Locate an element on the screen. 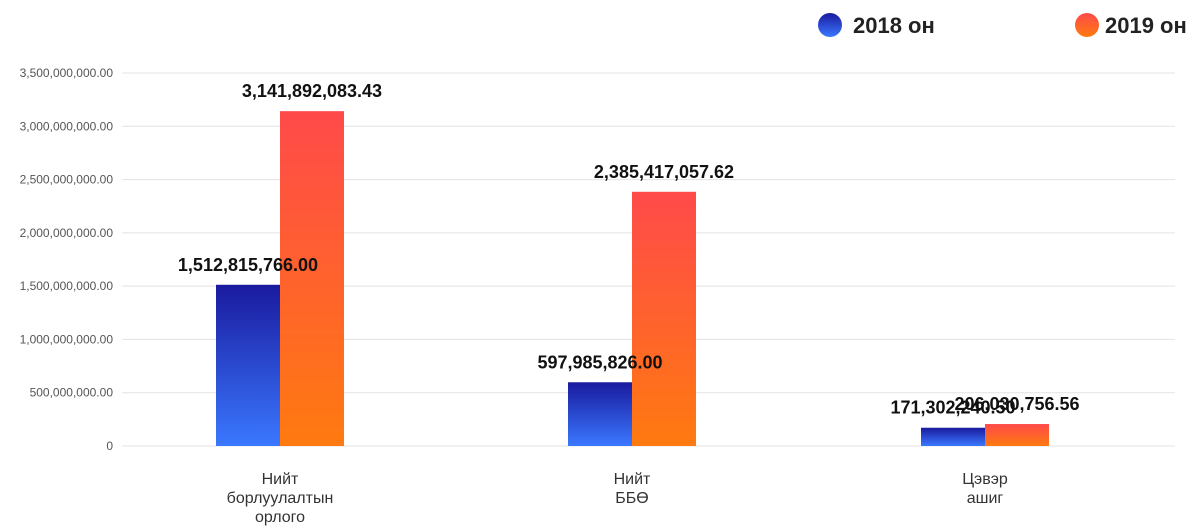 This screenshot has width=1191, height=531. legend-label: 2018 он is located at coordinates (894, 25).